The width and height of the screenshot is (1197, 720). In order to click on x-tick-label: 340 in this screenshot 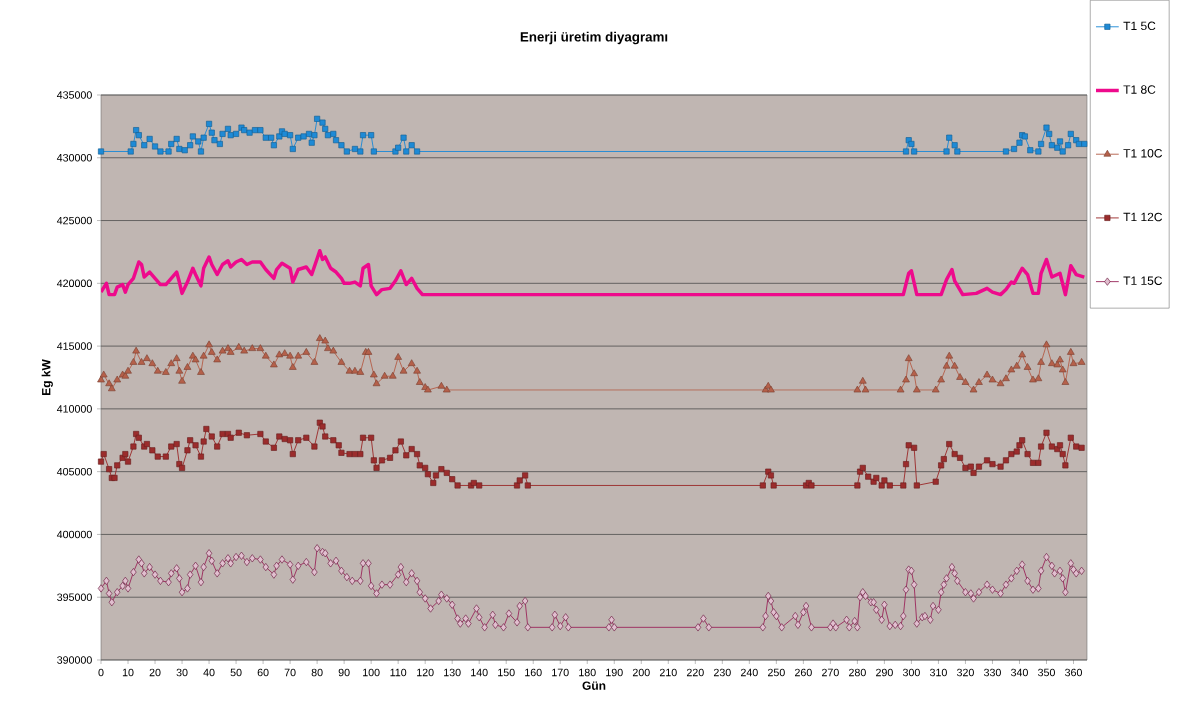, I will do `click(1019, 672)`.